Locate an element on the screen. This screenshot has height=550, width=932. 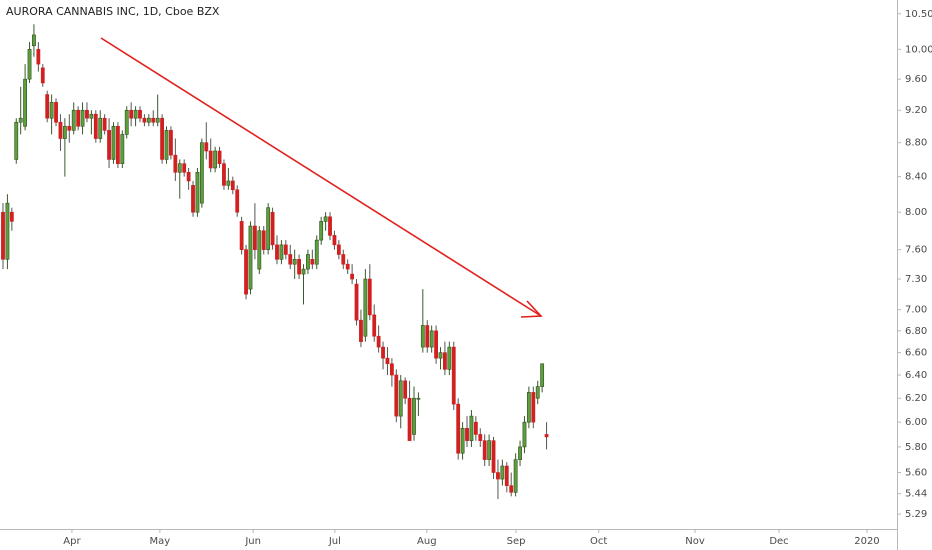
x-tick-label: Jun is located at coordinates (252, 541).